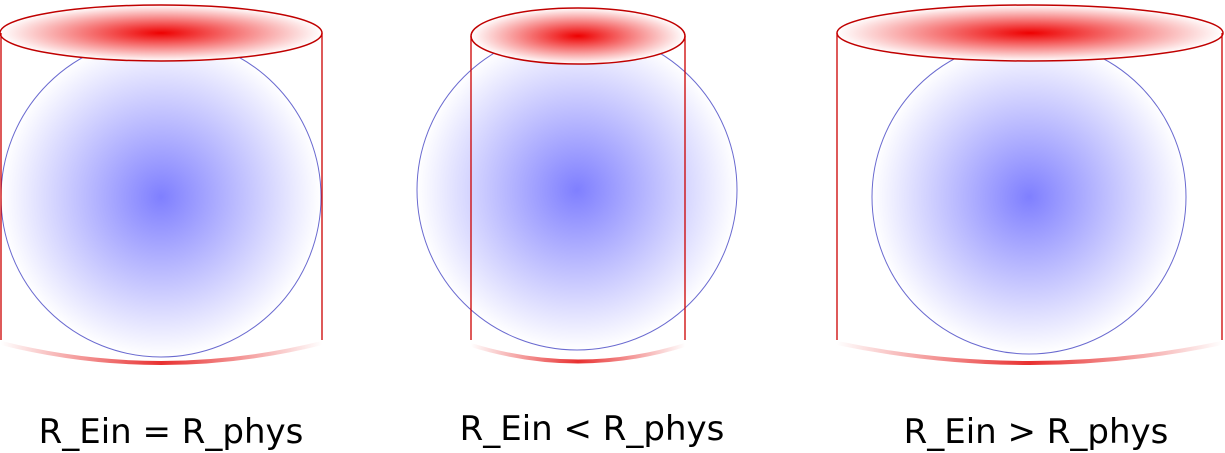  Describe the element at coordinates (171, 432) in the screenshot. I see `panel-caption: R_Ein = R_phys` at that location.